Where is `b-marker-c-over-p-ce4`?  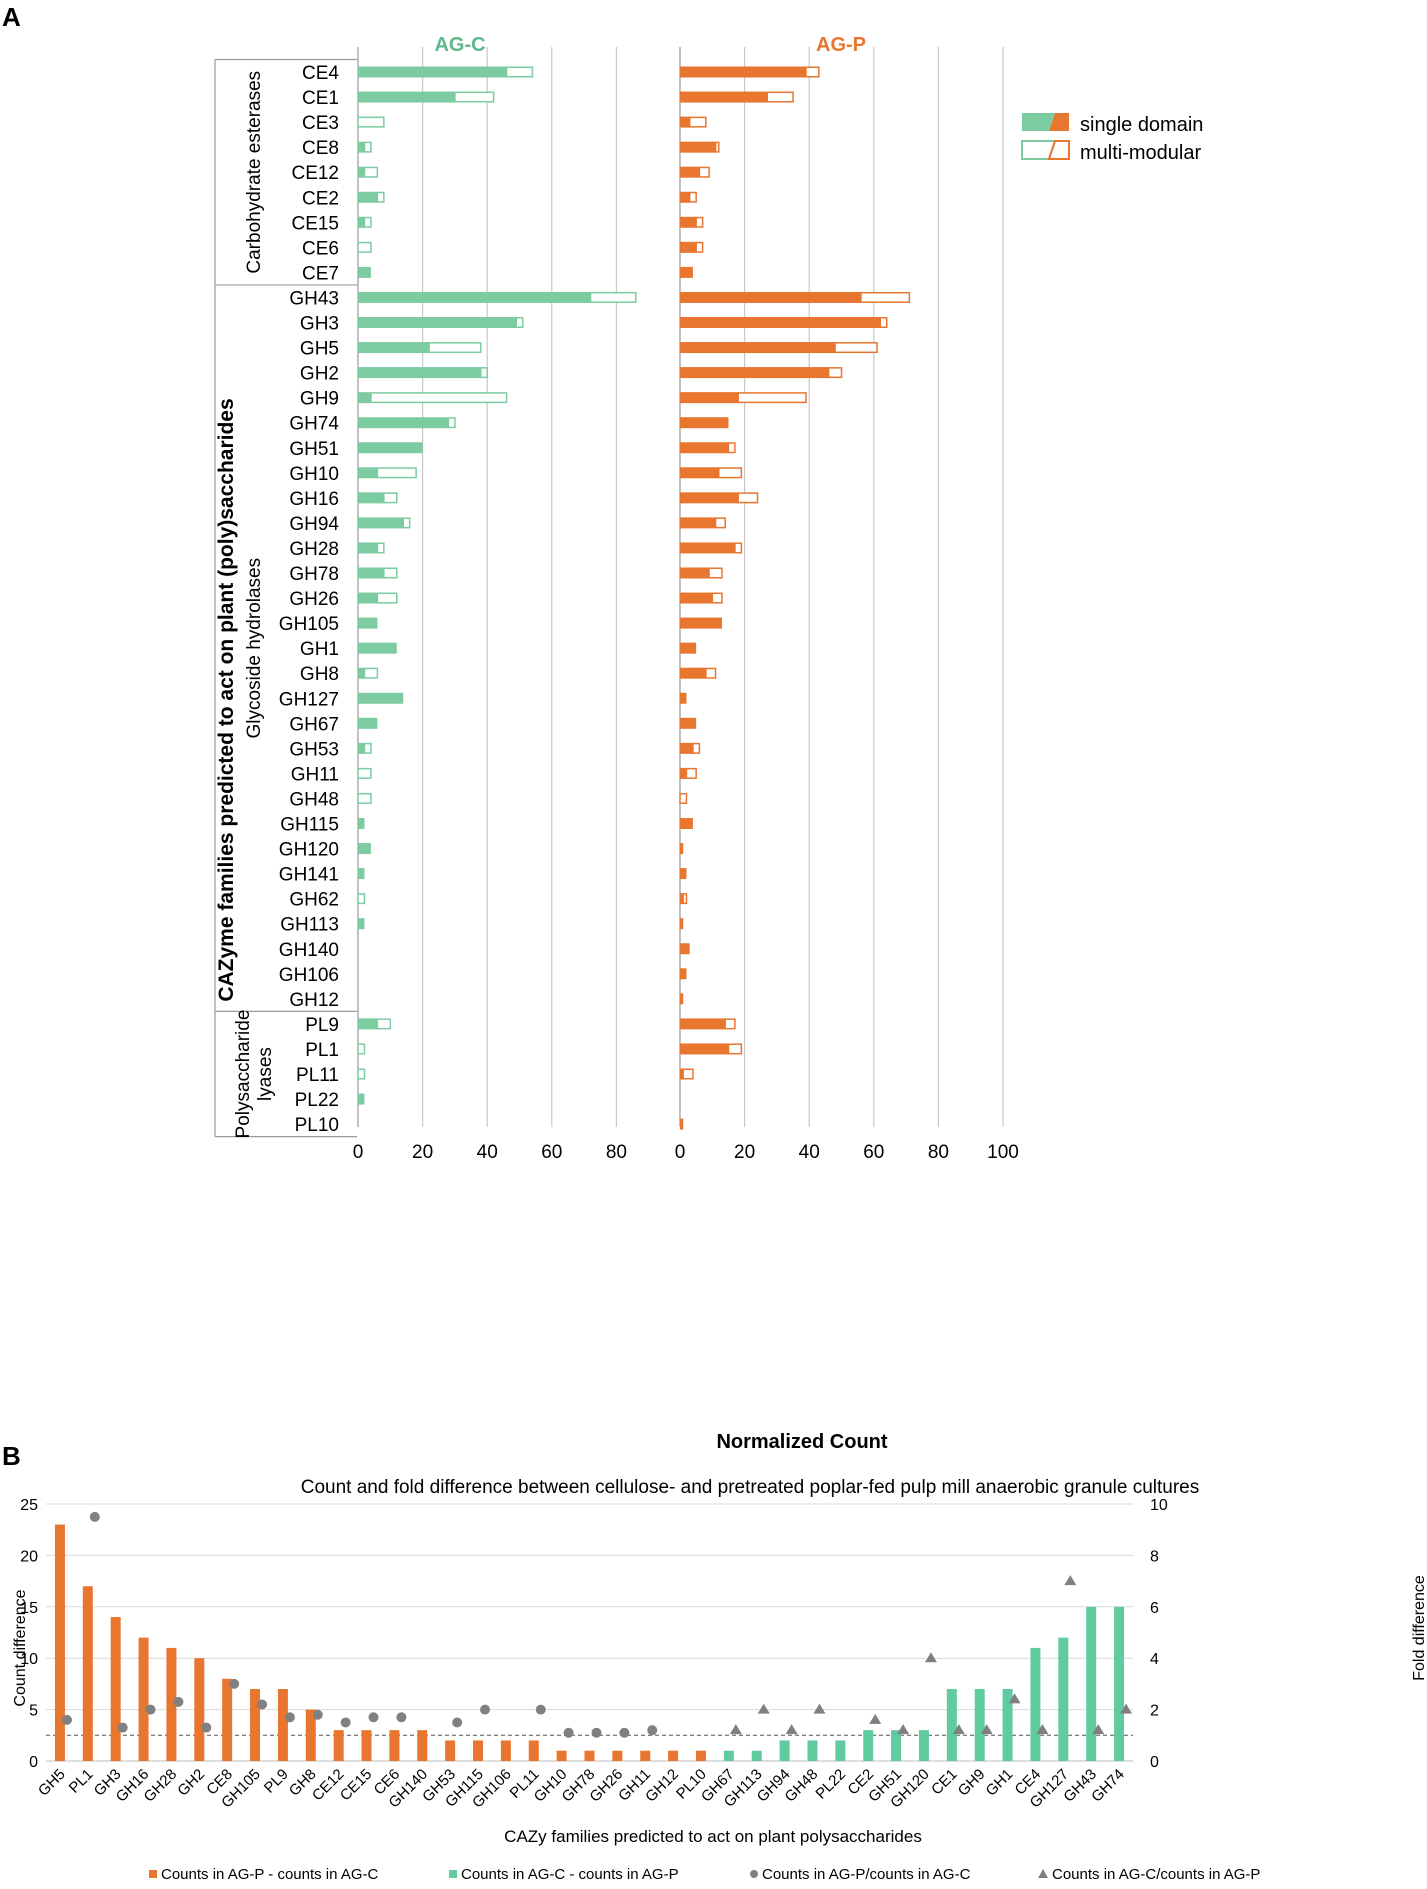
b-marker-c-over-p-ce4 is located at coordinates (1042, 1729).